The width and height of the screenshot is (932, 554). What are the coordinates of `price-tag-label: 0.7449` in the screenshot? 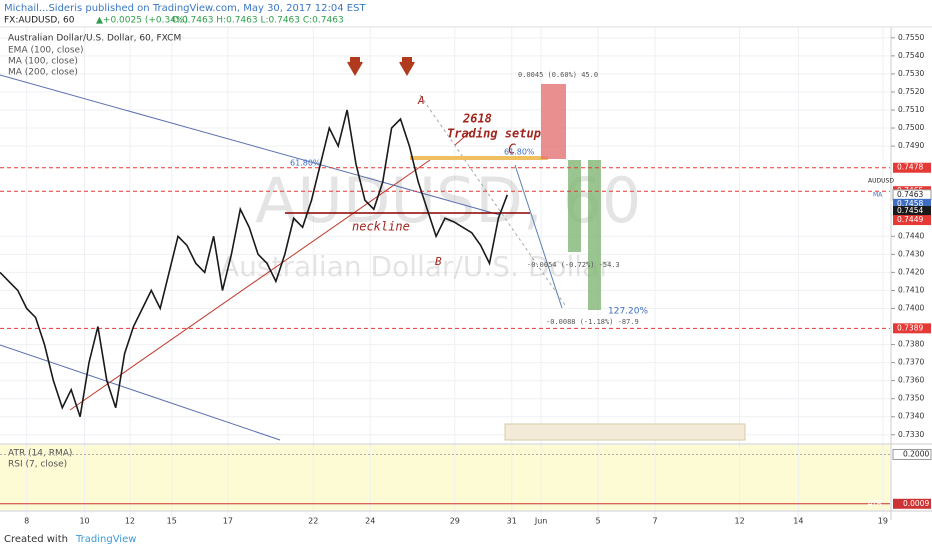 It's located at (910, 219).